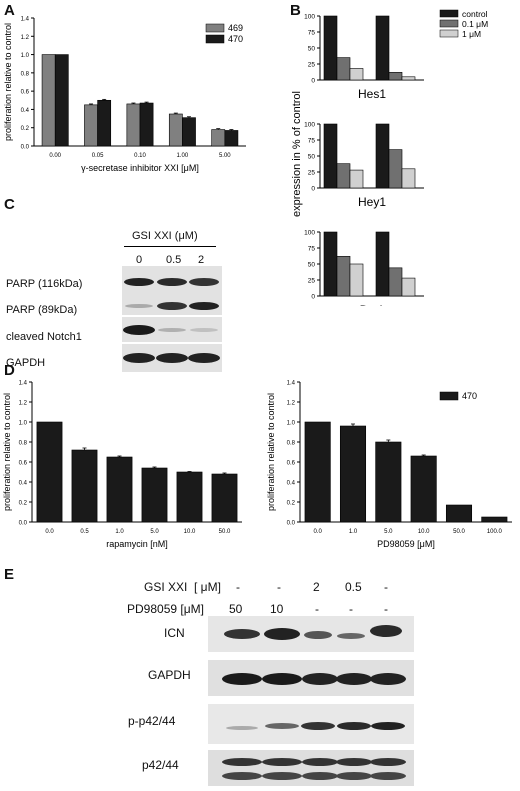 This screenshot has height=791, width=520. Describe the element at coordinates (277, 609) in the screenshot. I see `pd-value-e: 10` at that location.